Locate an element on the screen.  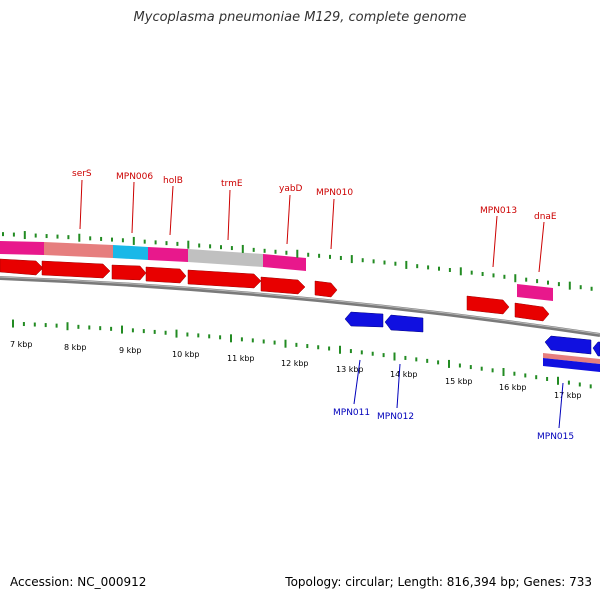
accession-text: Accession: NC_000912 is located at coordinates (78, 582).